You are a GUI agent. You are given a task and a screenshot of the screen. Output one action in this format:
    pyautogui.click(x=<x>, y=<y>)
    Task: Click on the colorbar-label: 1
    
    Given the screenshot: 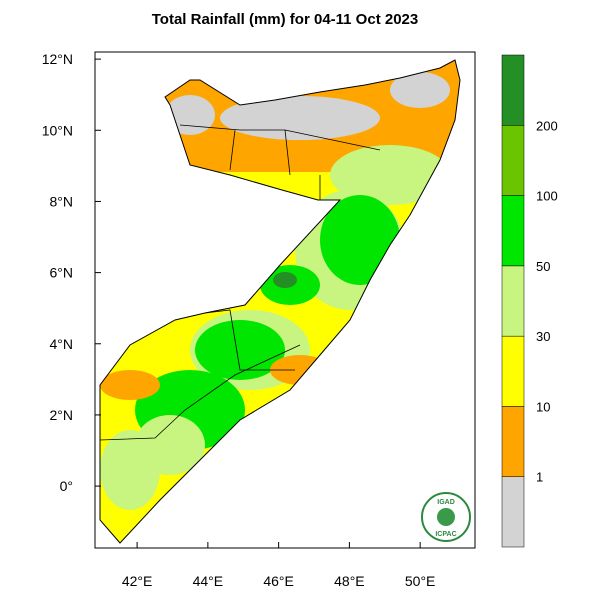 What is the action you would take?
    pyautogui.click(x=539, y=477)
    